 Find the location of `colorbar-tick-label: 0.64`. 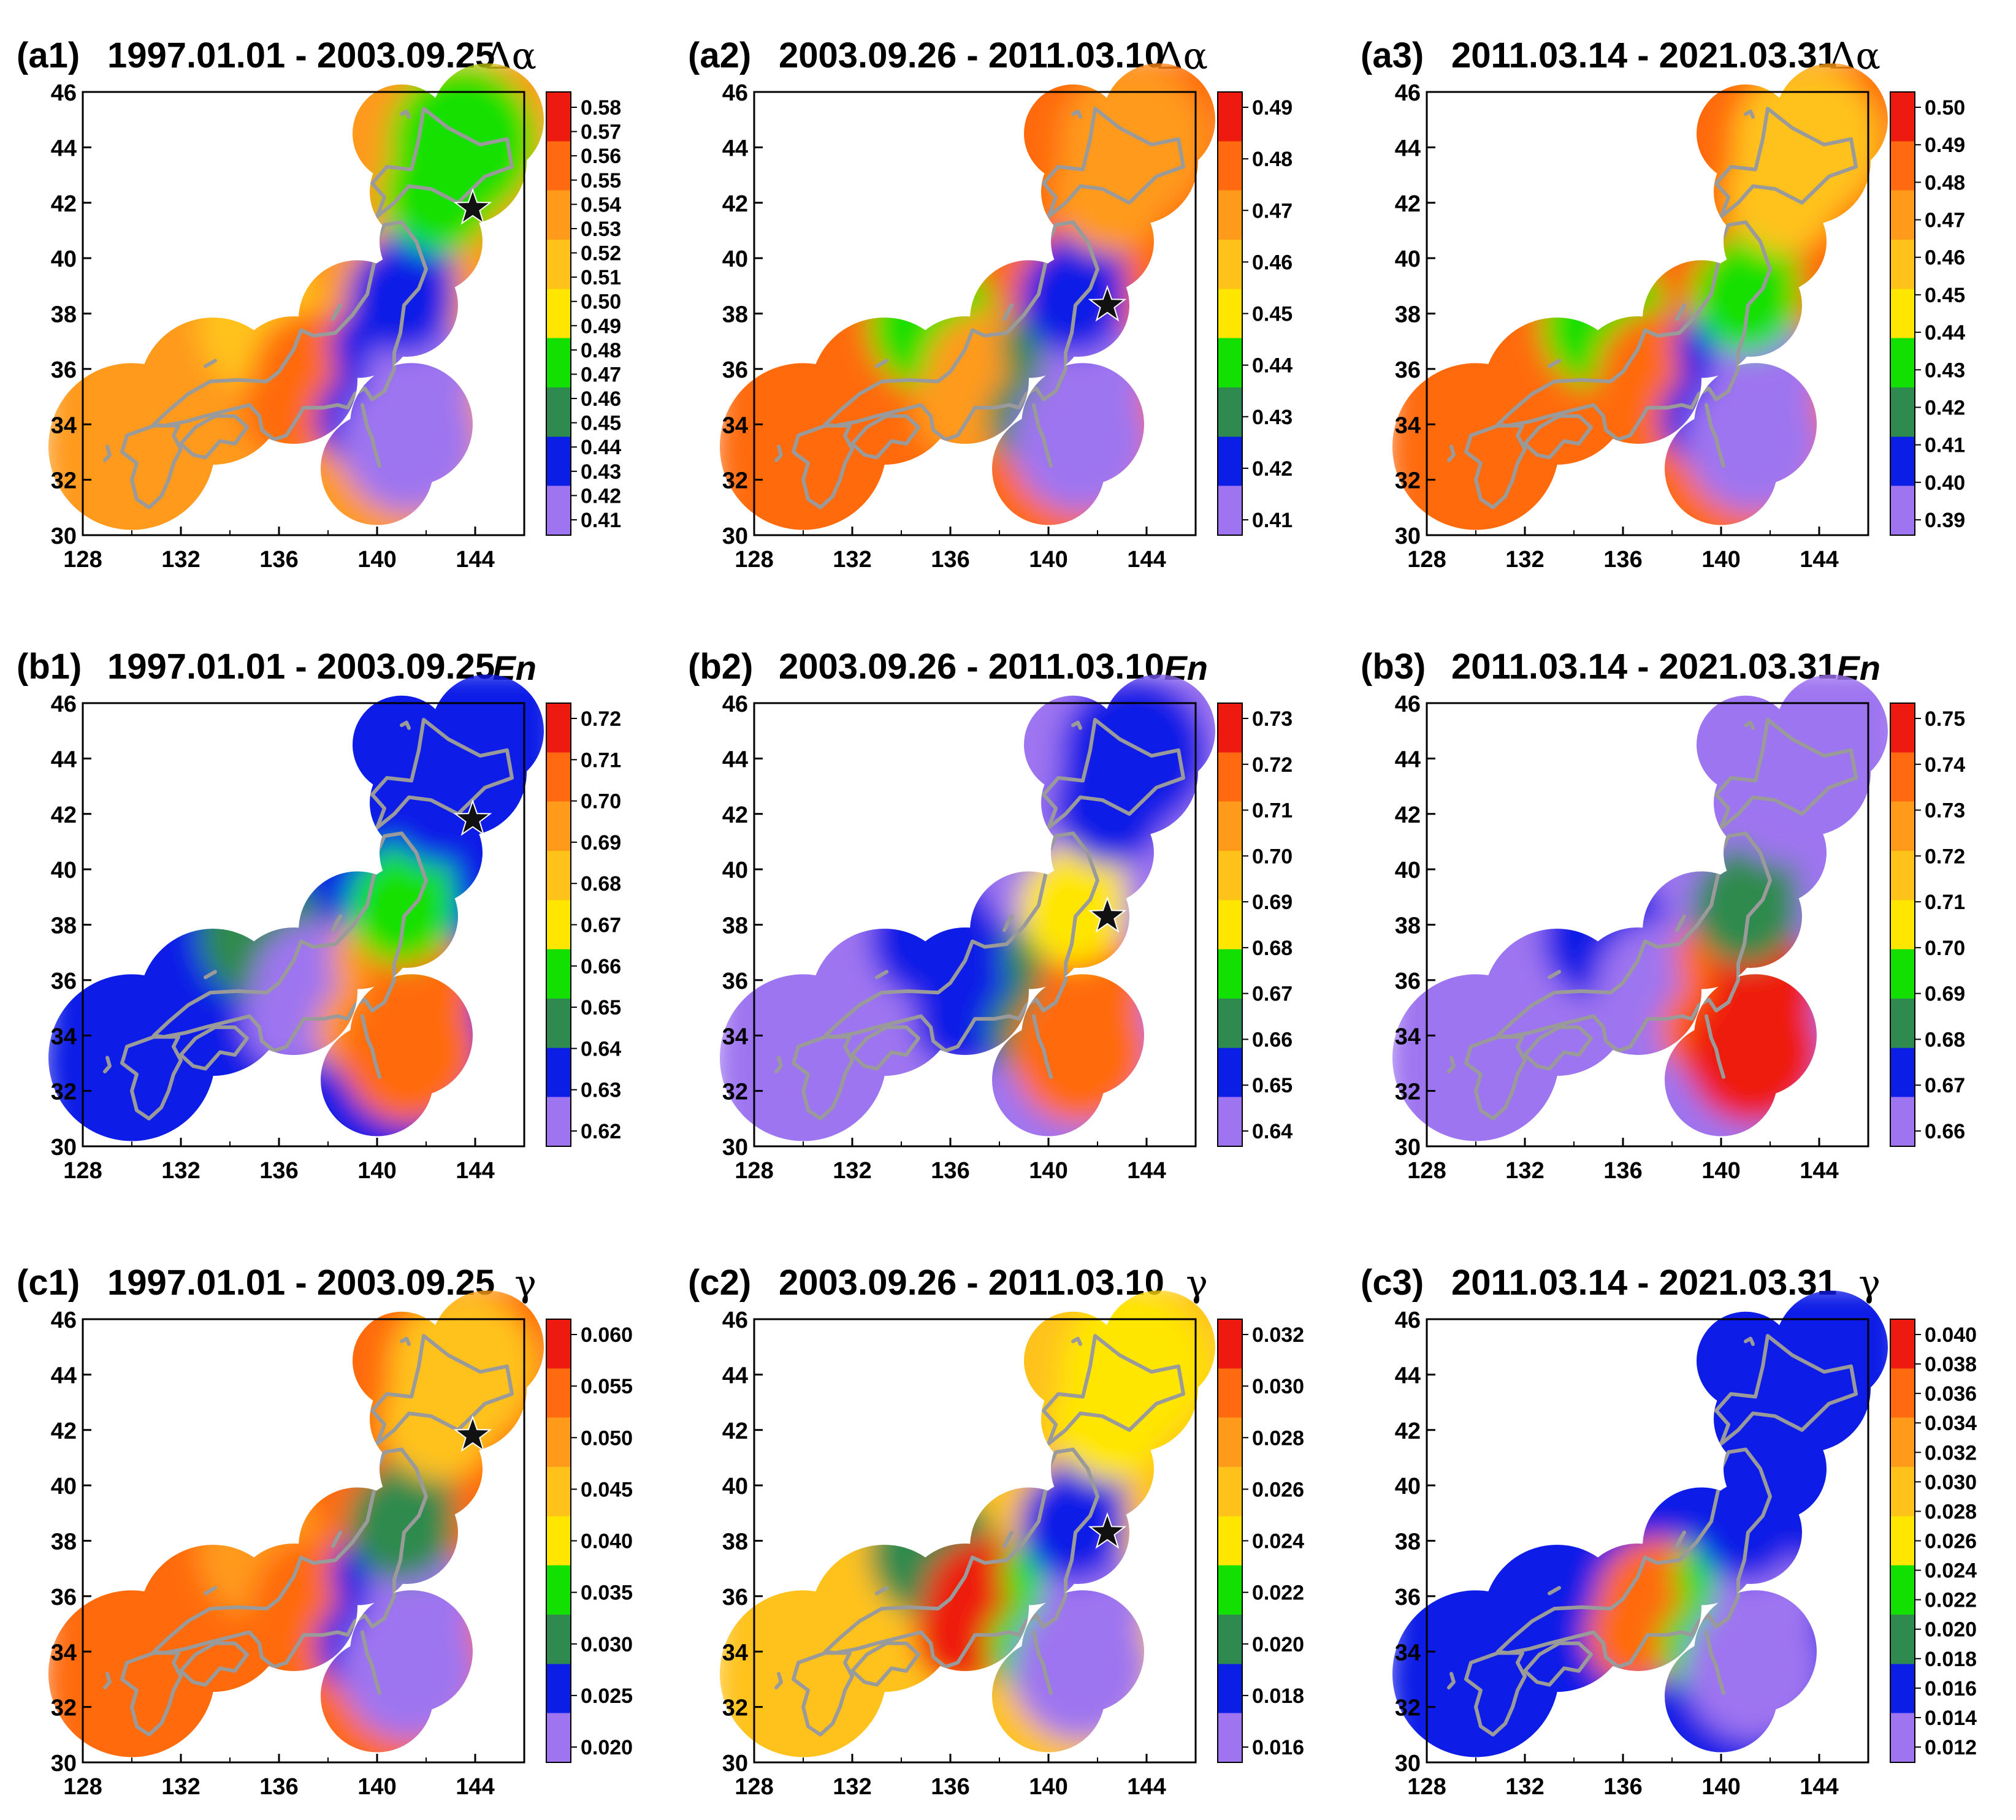

colorbar-tick-label: 0.64 is located at coordinates (601, 1048).